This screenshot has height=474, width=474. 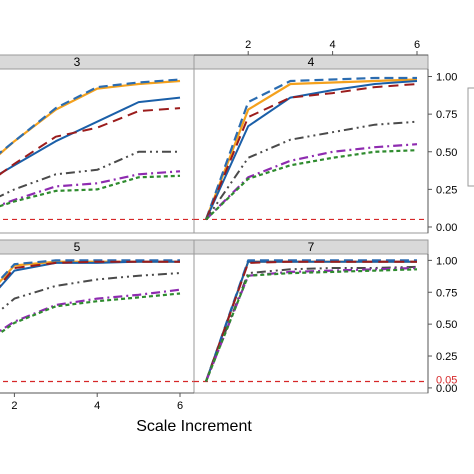 What do you see at coordinates (311, 47) in the screenshot?
I see `x-axis-top: 2 4 6` at bounding box center [311, 47].